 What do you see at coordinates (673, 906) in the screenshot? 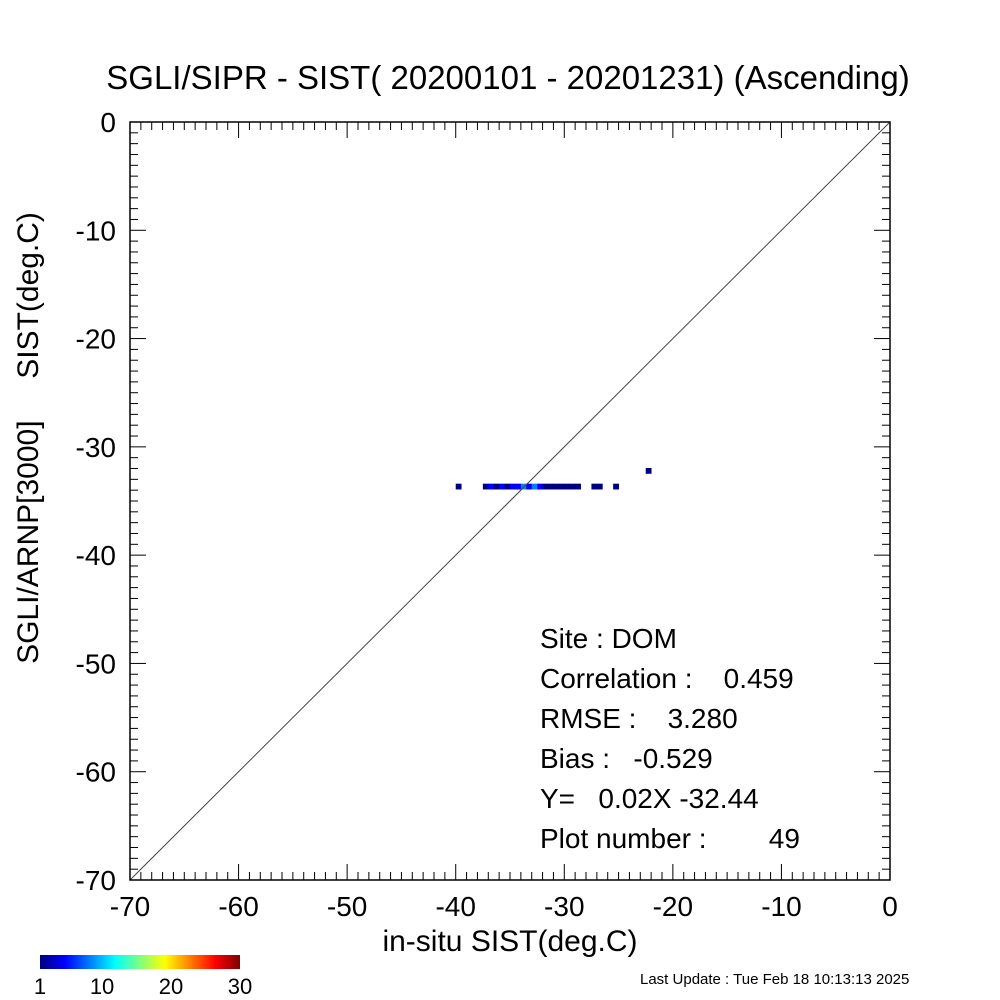
I see `x-tick-label: -20` at bounding box center [673, 906].